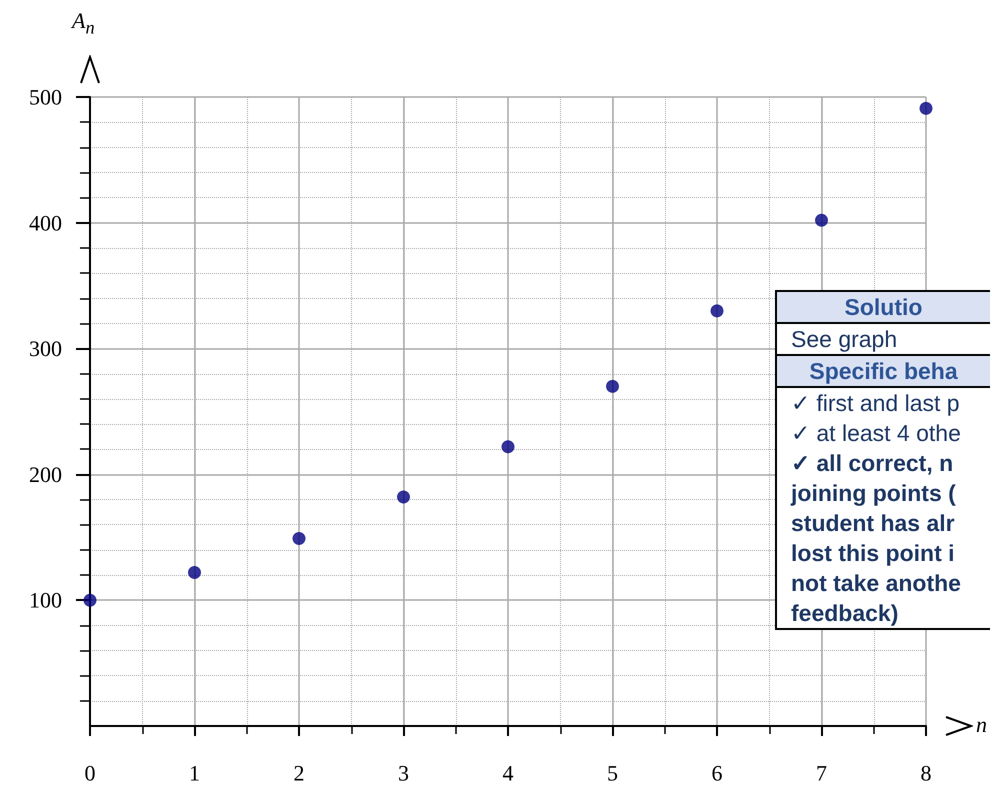  Describe the element at coordinates (90, 772) in the screenshot. I see `x-tick-label: 0` at that location.